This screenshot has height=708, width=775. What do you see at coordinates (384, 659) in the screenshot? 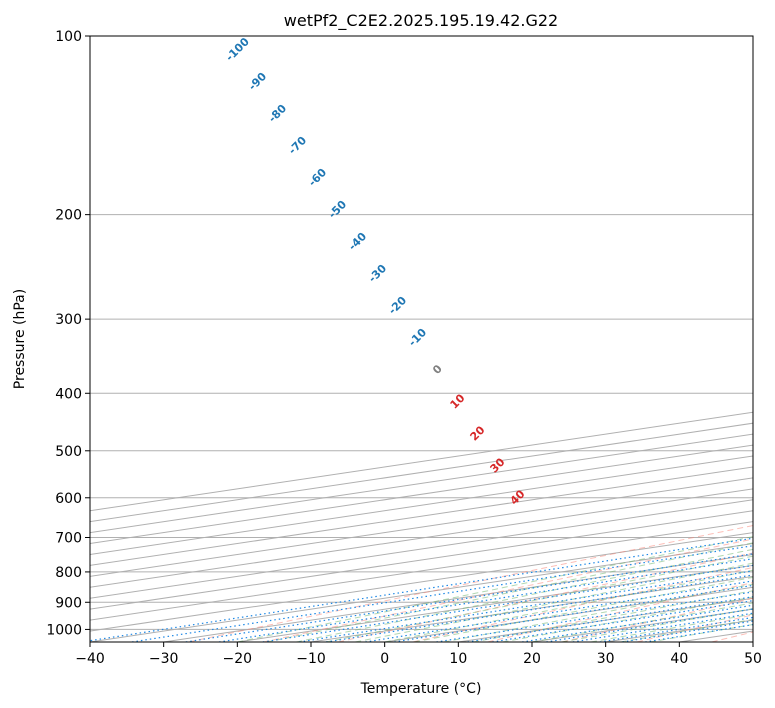
I see `x-tick-label: 0` at bounding box center [384, 659].